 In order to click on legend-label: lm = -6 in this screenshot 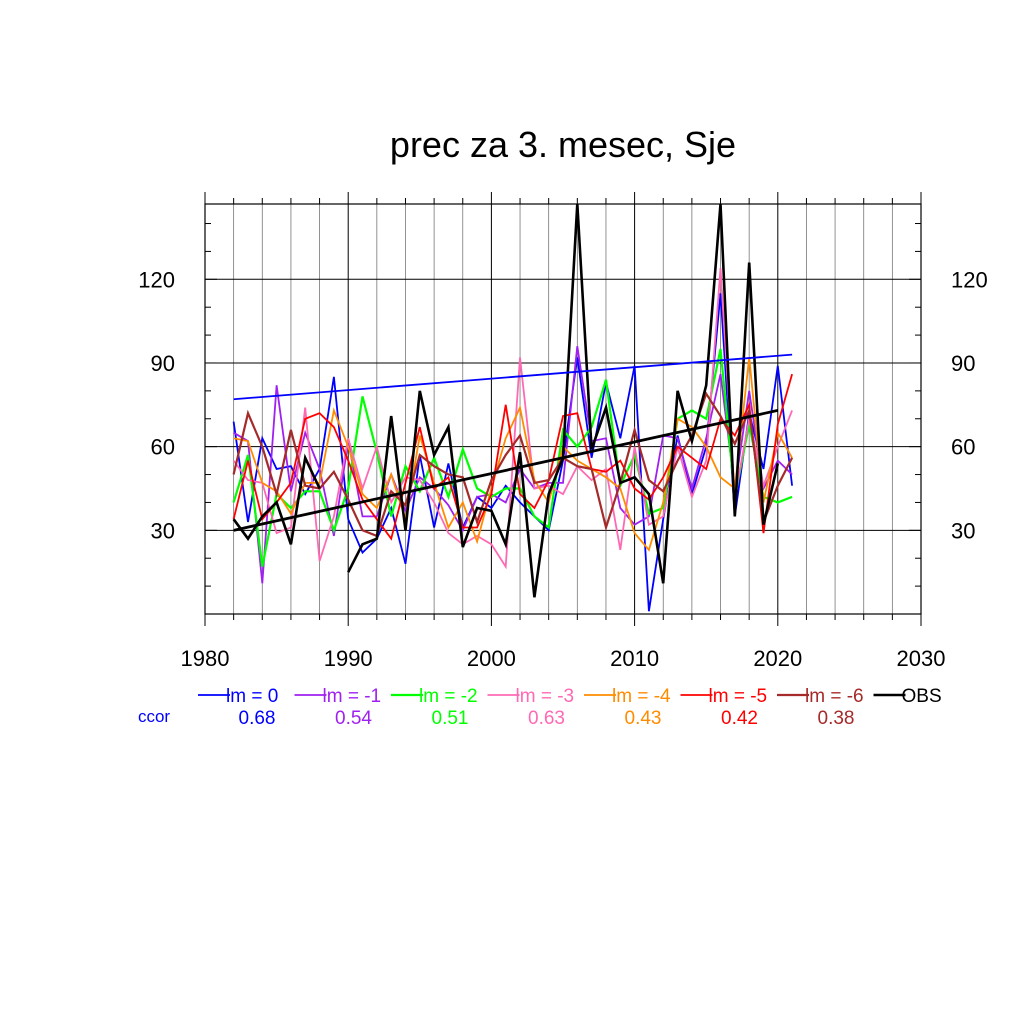, I will do `click(834, 696)`.